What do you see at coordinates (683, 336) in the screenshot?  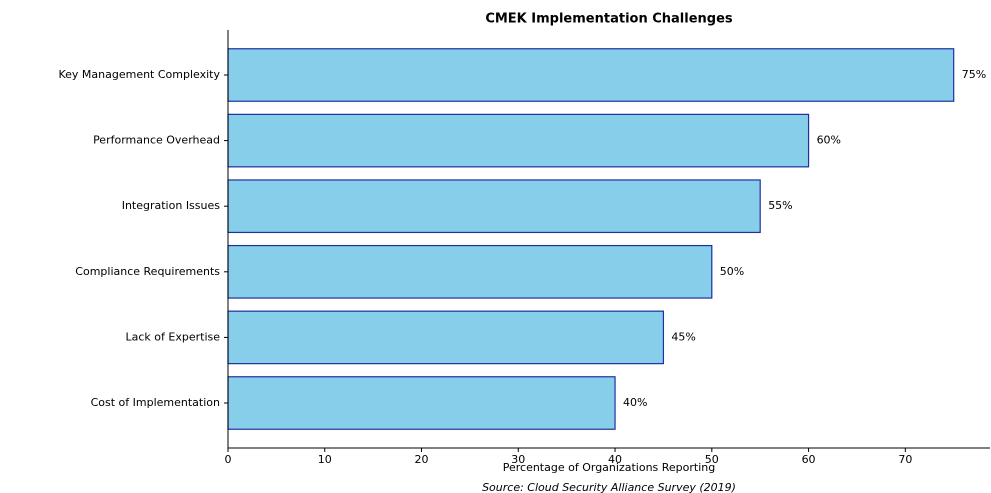 I see `value-label: 45%` at bounding box center [683, 336].